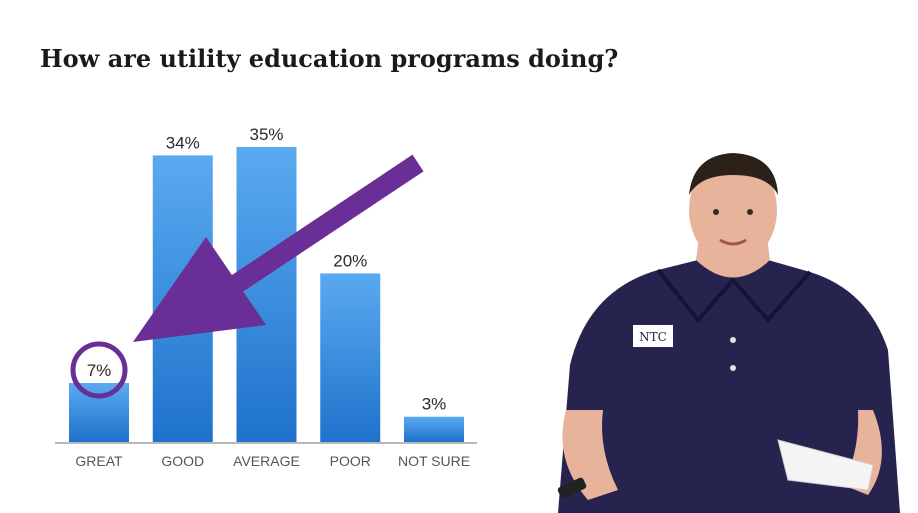 This screenshot has height=513, width=918. What do you see at coordinates (572, 488) in the screenshot?
I see `remote-control` at bounding box center [572, 488].